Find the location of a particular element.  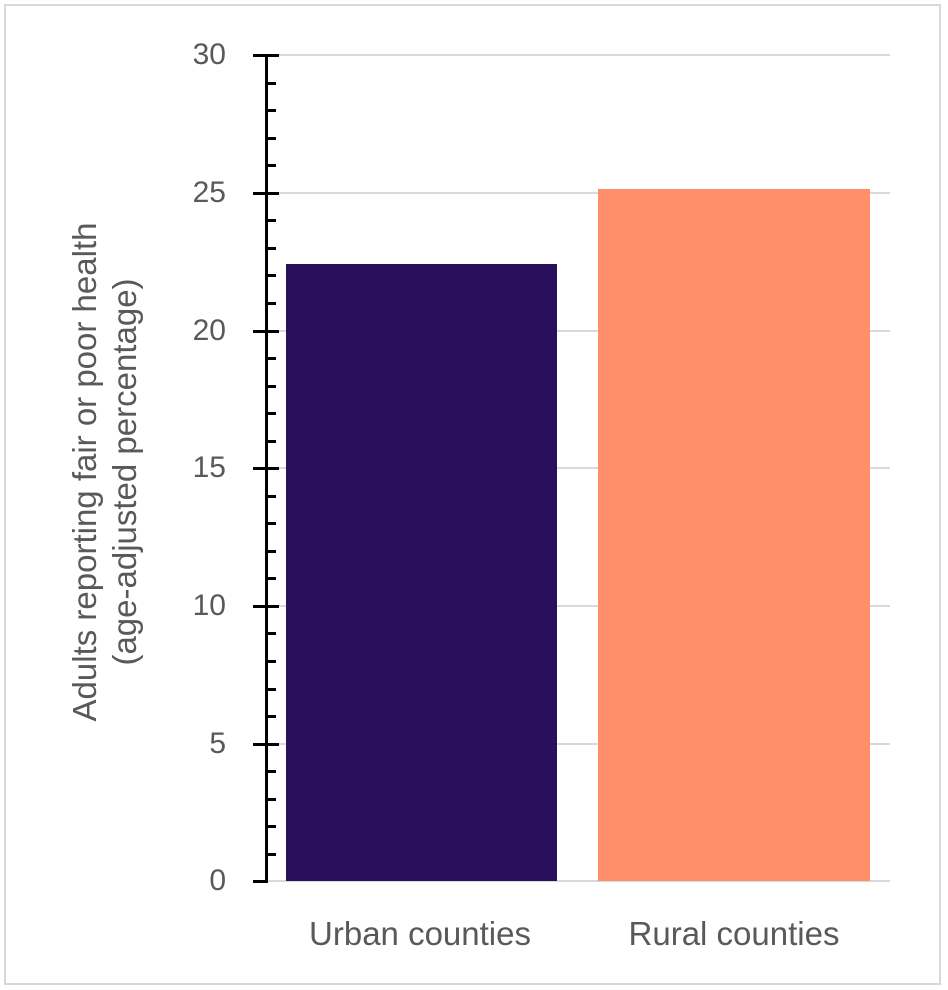

y-axis-title-line-2: (age-adjusted percentage) is located at coordinates (124, 472).